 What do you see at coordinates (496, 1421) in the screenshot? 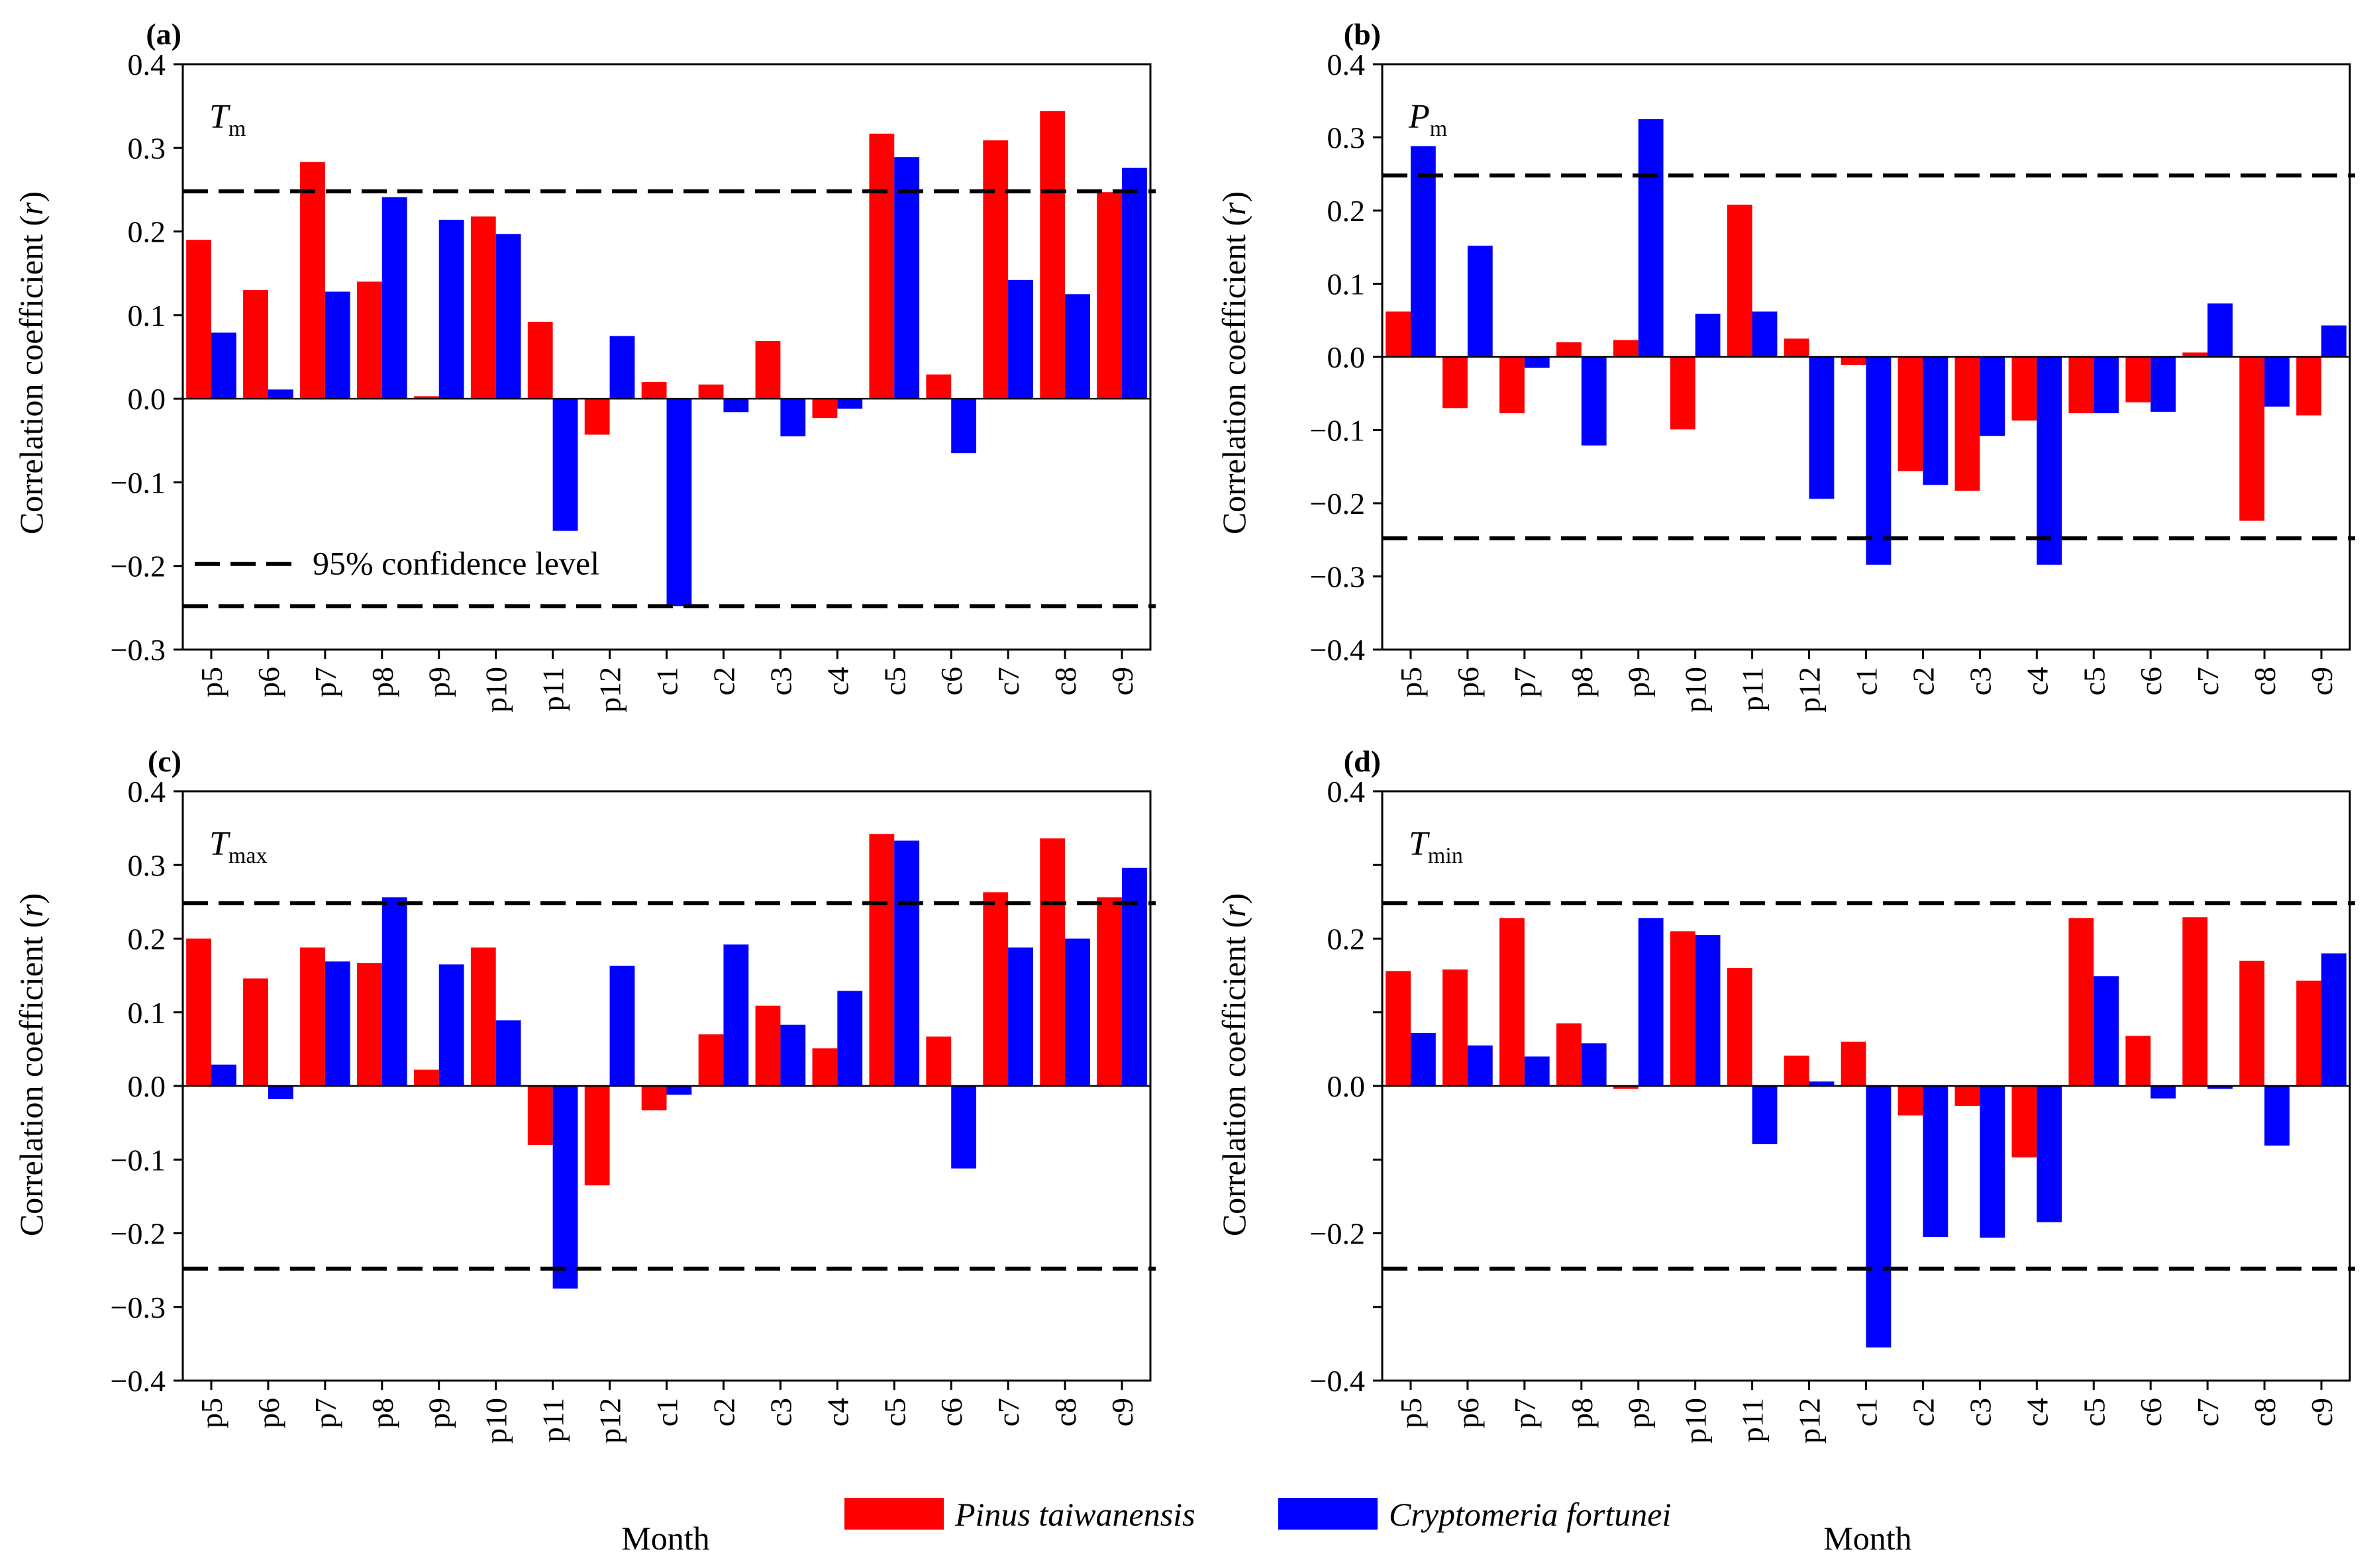
I see `x-tick-label-c-p10: p10` at bounding box center [496, 1421].